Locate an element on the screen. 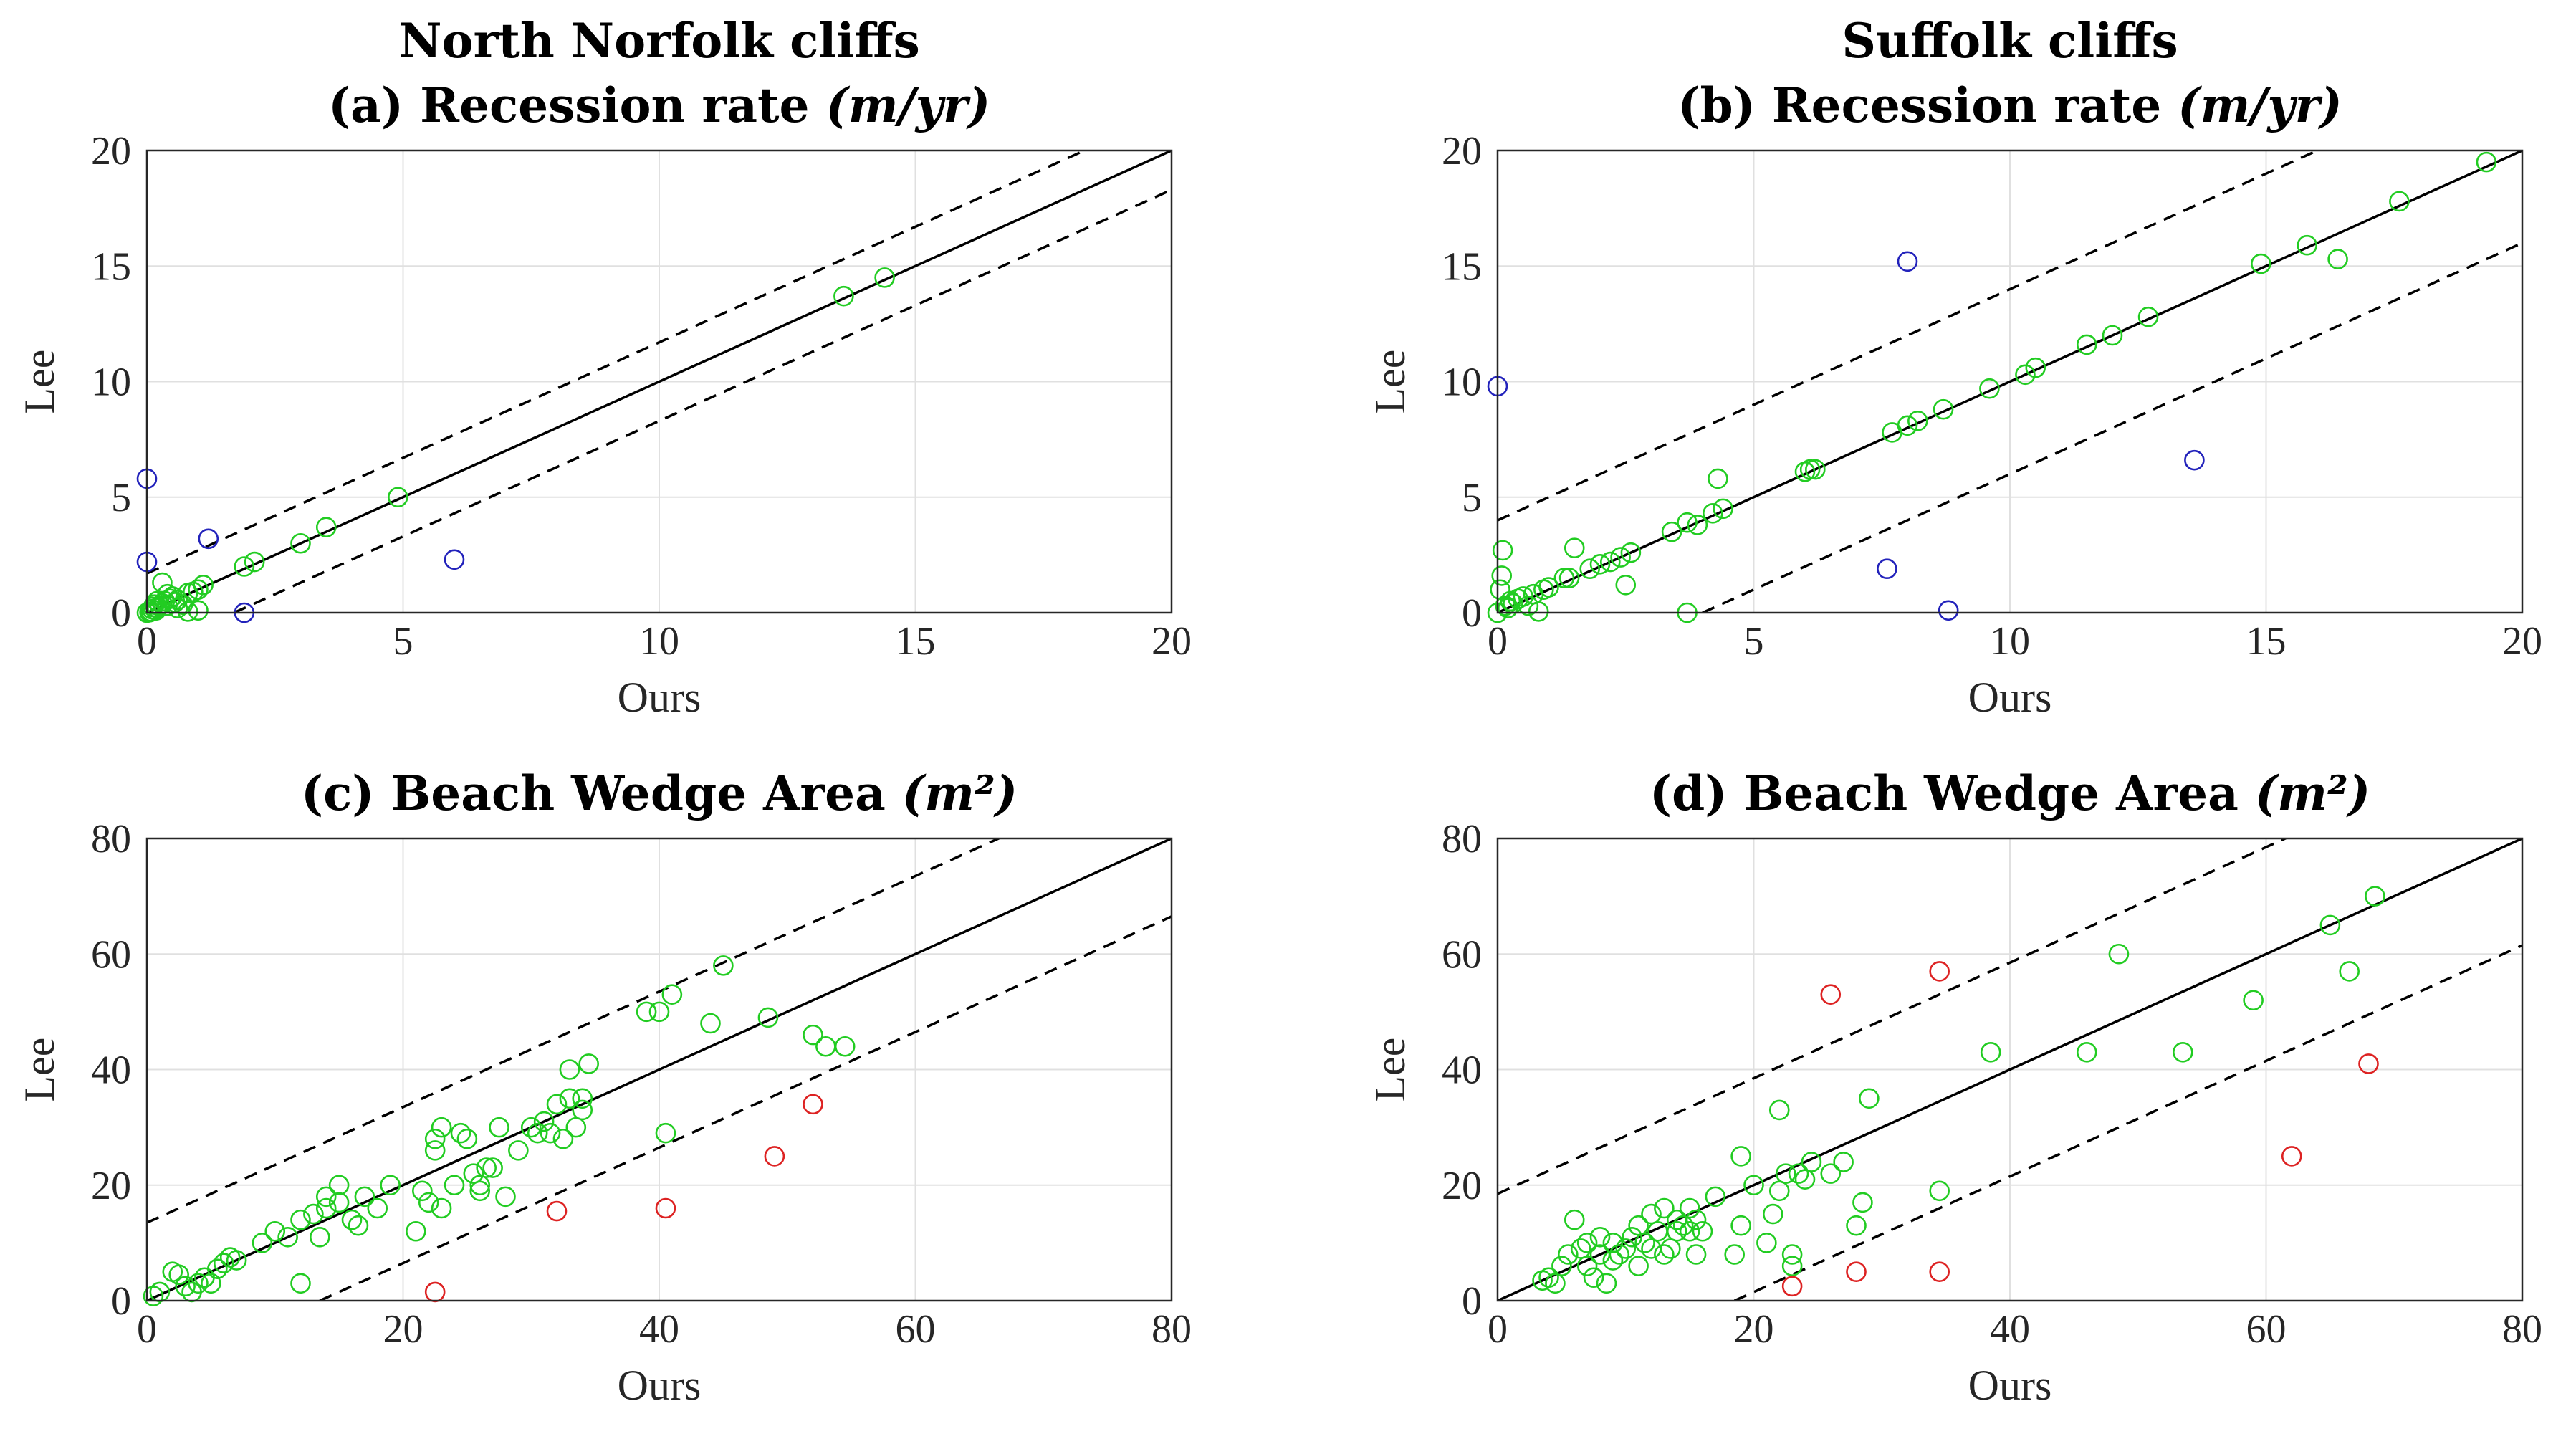  subtitle-unit: (m²) is located at coordinates (2312, 793).